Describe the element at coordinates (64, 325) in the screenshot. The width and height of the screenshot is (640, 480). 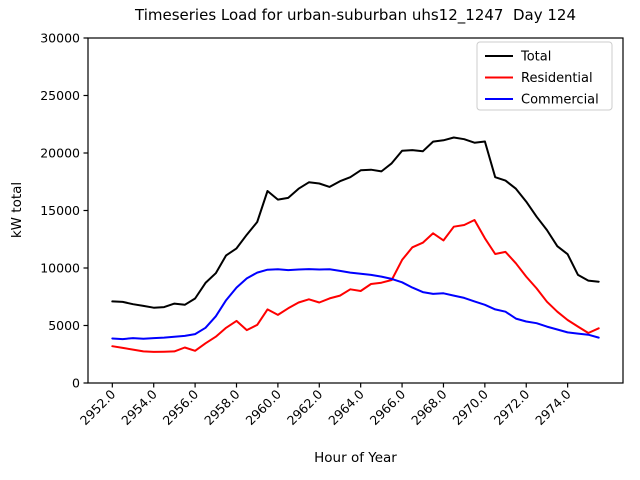
I see `y-tick-label: 5000` at that location.